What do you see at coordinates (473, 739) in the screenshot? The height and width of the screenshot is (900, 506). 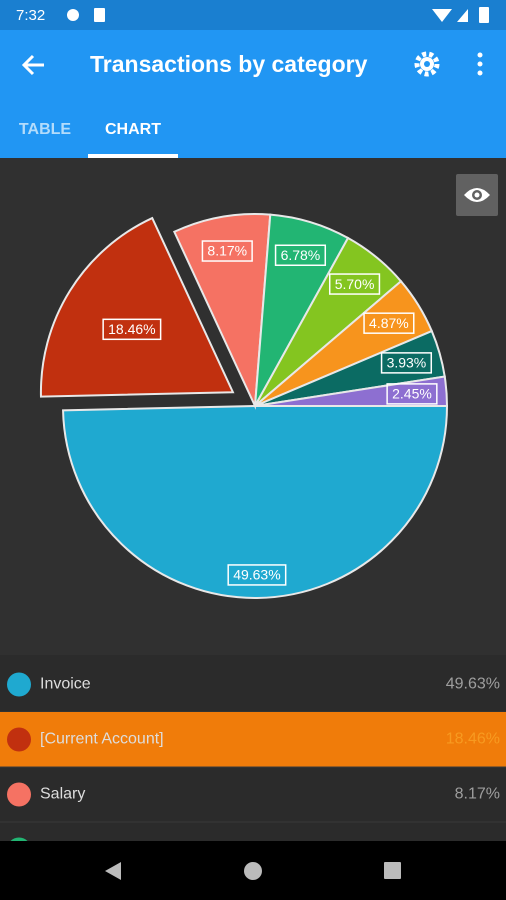 I see `legend-value: 18.46%` at bounding box center [473, 739].